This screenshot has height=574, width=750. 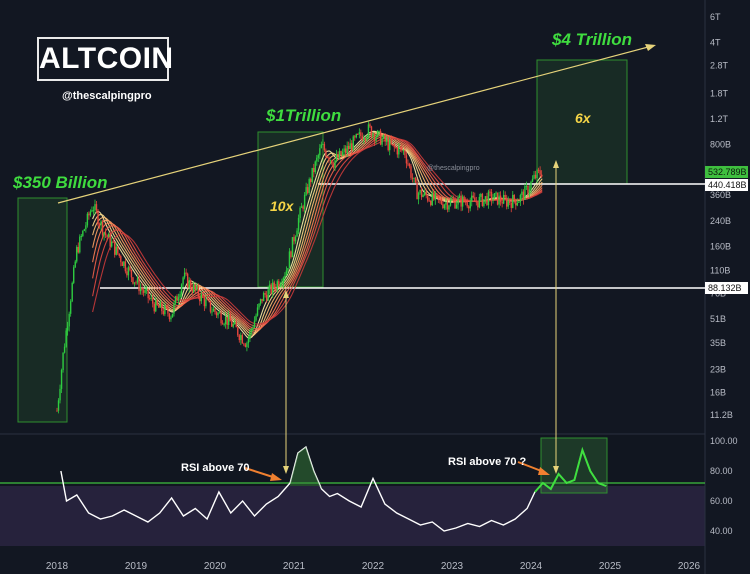 What do you see at coordinates (531, 566) in the screenshot?
I see `time-axis-tick: 2024` at bounding box center [531, 566].